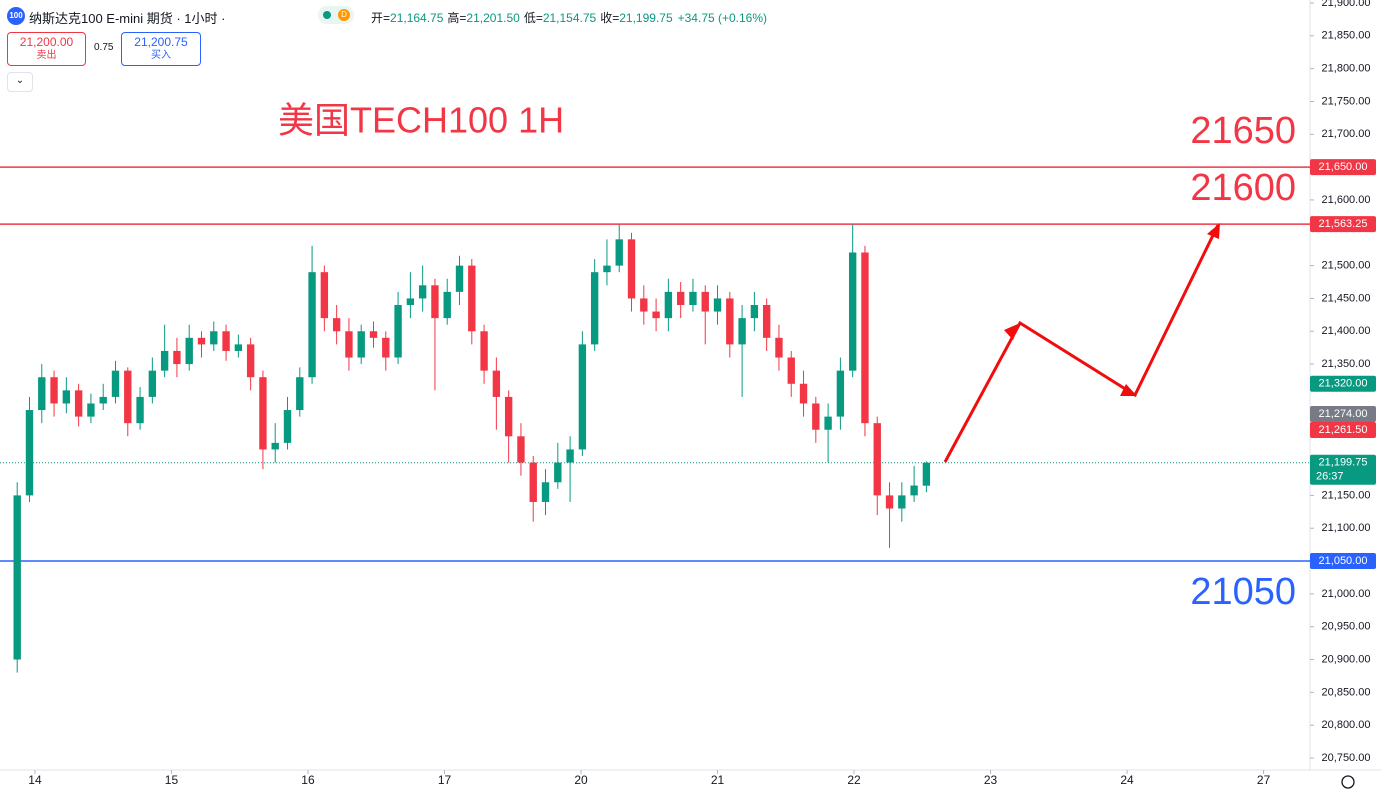 The image size is (1381, 794). What do you see at coordinates (445, 780) in the screenshot?
I see `x-tick-label: 17` at bounding box center [445, 780].